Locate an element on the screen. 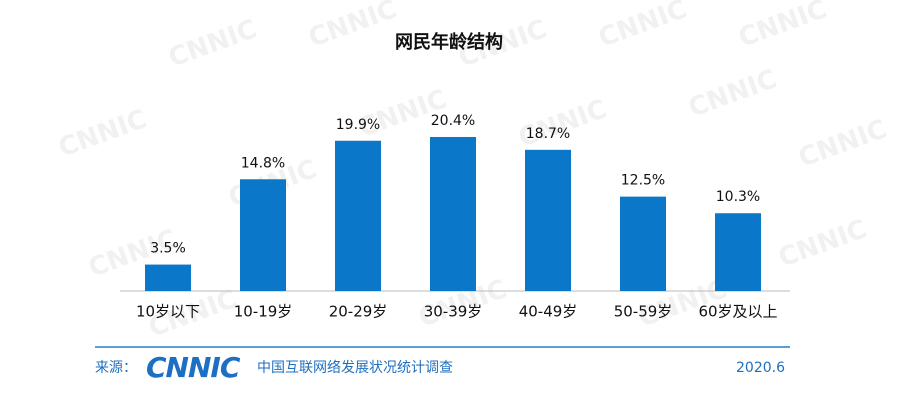 This screenshot has height=402, width=898. survey-name: 中国互联网络发展状况统计调查 is located at coordinates (355, 368).